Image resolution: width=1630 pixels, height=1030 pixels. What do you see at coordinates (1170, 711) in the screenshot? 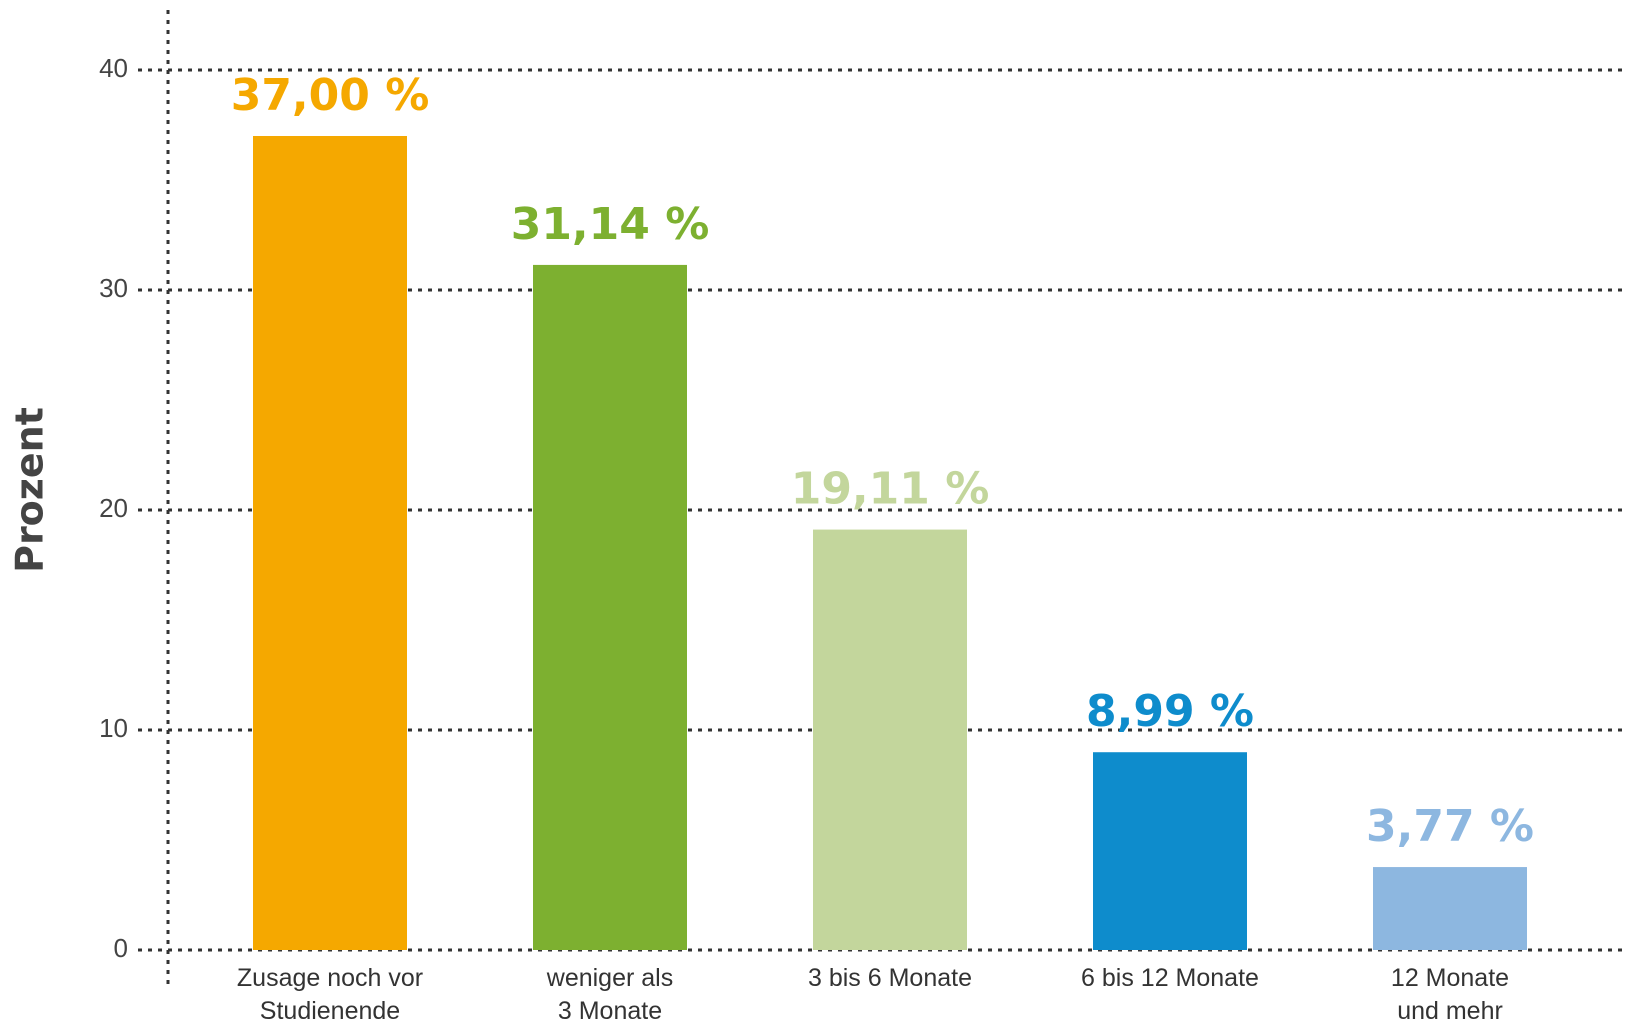
I see `data-label: 8,99 %` at bounding box center [1170, 711].